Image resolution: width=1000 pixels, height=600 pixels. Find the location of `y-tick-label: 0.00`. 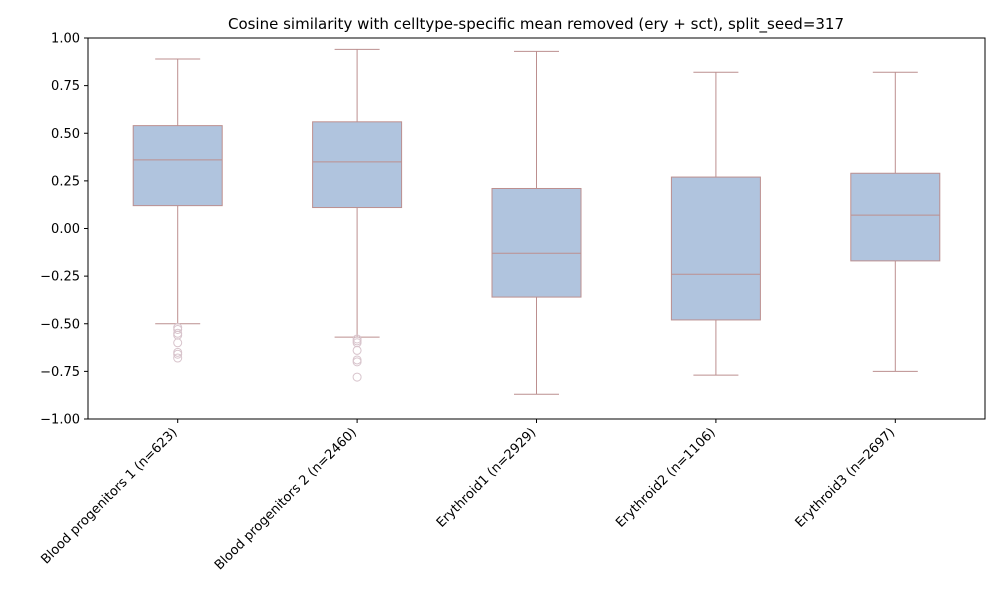

y-tick-label: 0.00 is located at coordinates (65, 229).